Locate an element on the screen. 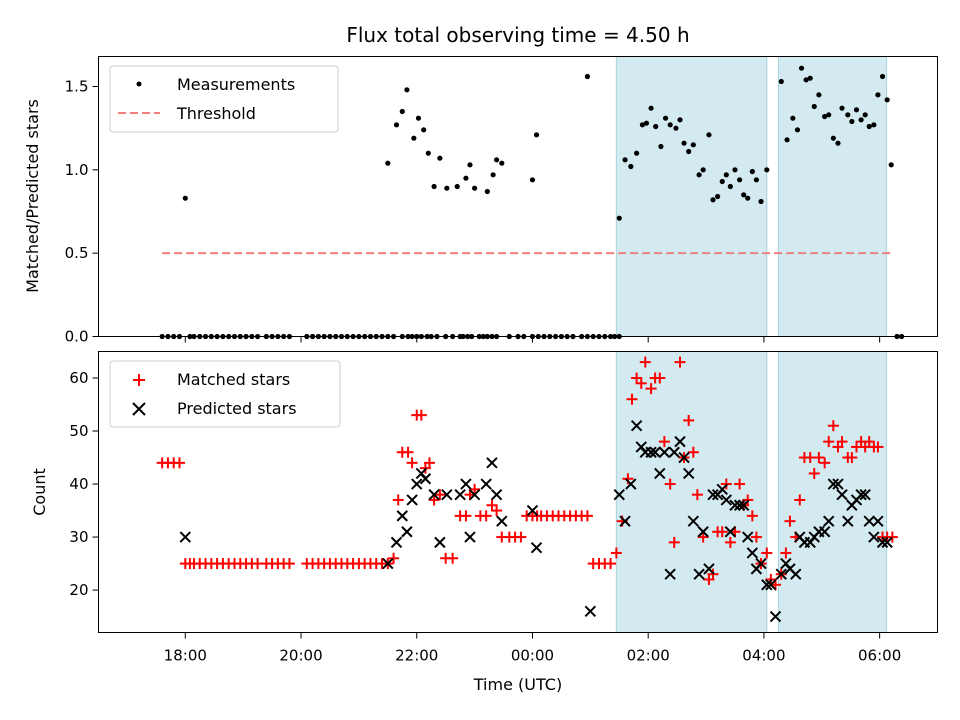  legend-entry-predicted: Predicted stars is located at coordinates (237, 408).